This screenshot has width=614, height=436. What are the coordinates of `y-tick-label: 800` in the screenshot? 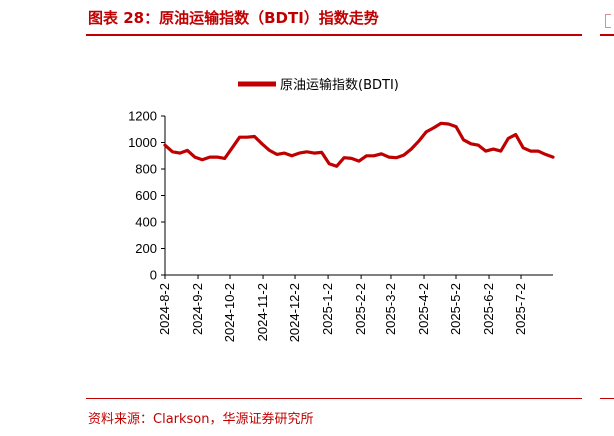 It's located at (146, 169).